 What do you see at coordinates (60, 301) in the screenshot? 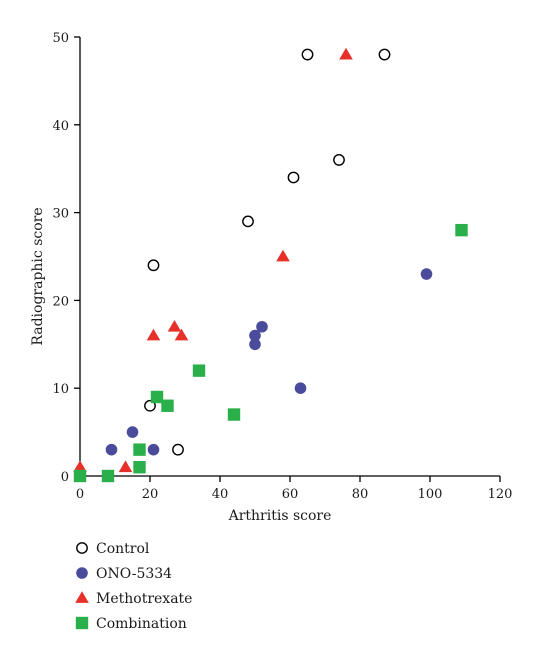
I see `y-tick-label: 20` at bounding box center [60, 301].